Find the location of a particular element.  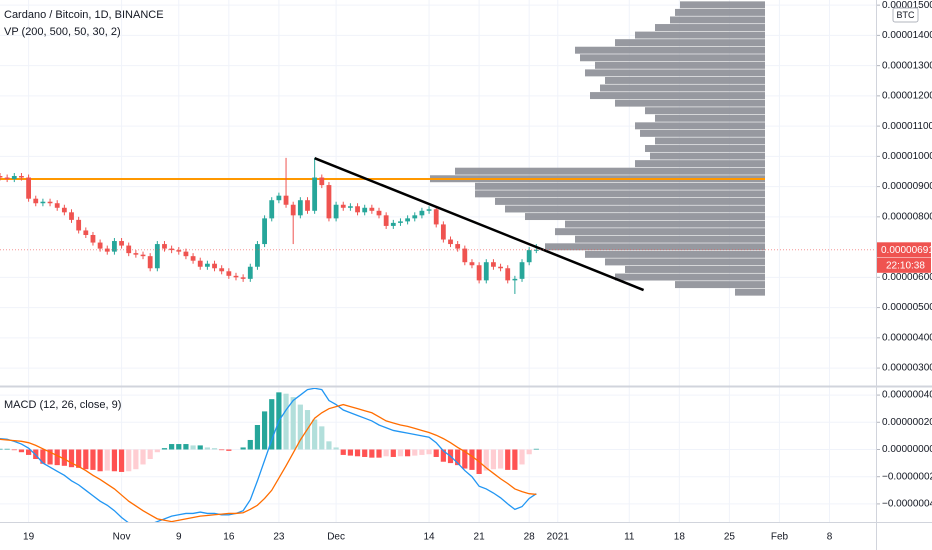

x-tick-label: 11 is located at coordinates (629, 537).